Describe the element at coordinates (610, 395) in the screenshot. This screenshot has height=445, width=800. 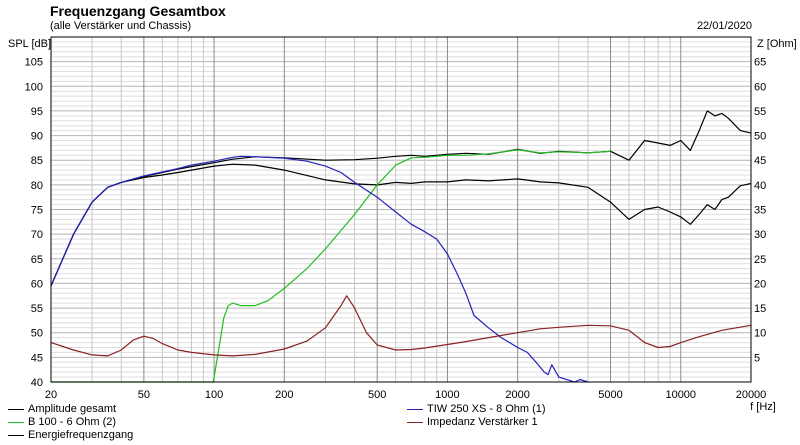
I see `x-tick-label: 5000` at that location.